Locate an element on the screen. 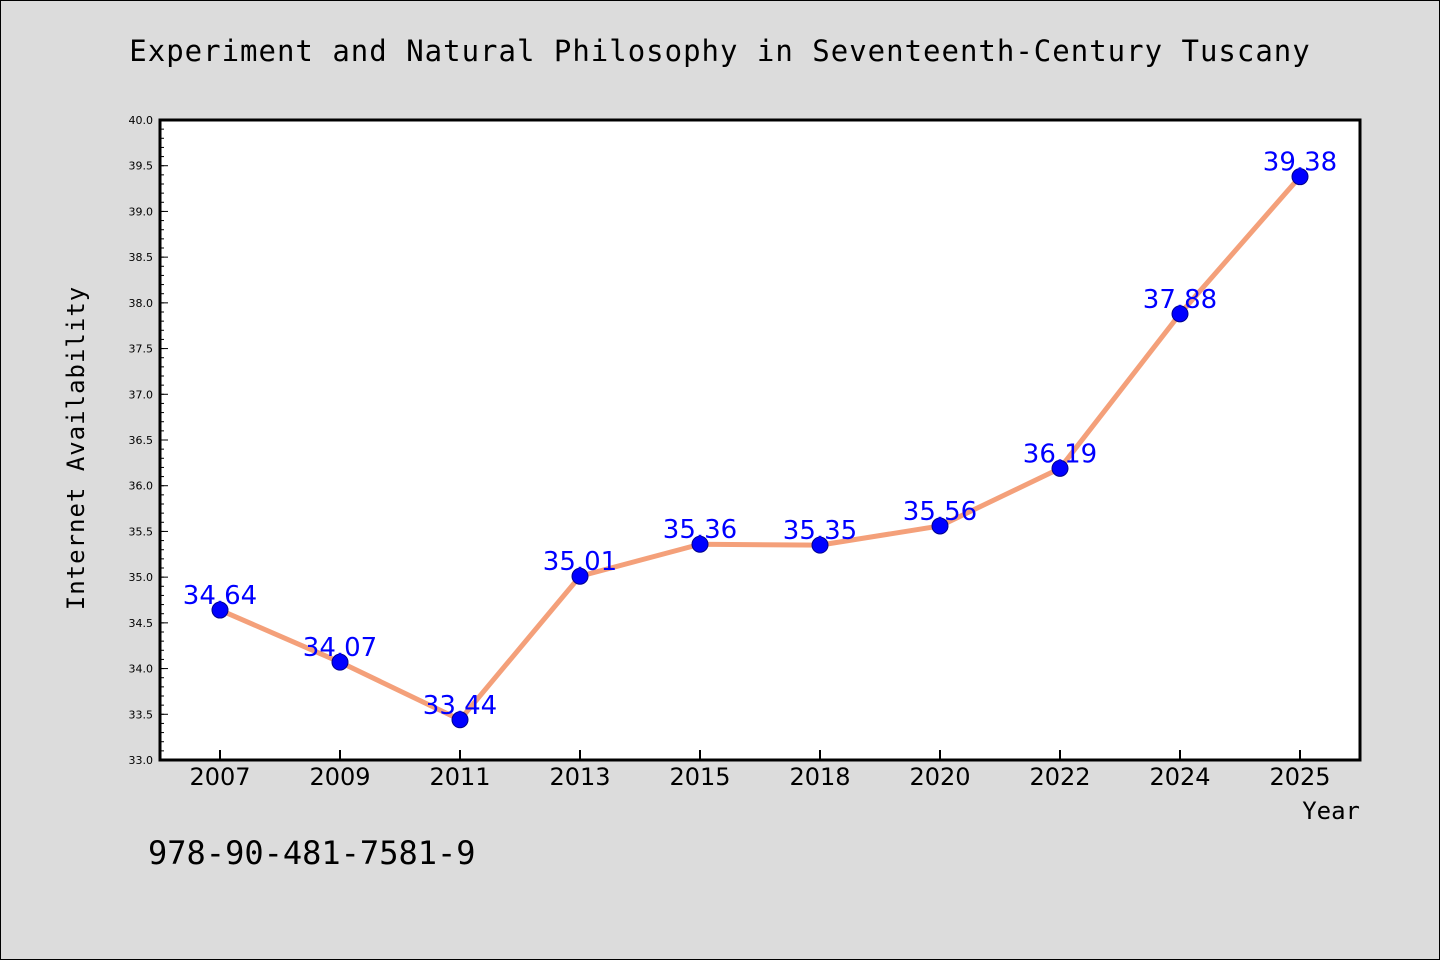  x-tick-label: 2013 is located at coordinates (579, 777).